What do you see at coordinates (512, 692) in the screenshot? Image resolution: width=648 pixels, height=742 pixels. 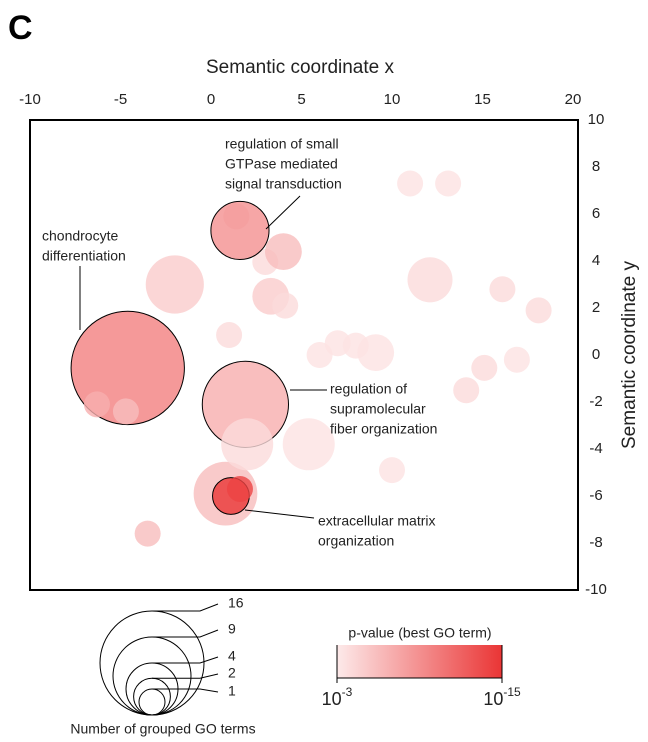 I see `exponent: -15` at bounding box center [512, 692].